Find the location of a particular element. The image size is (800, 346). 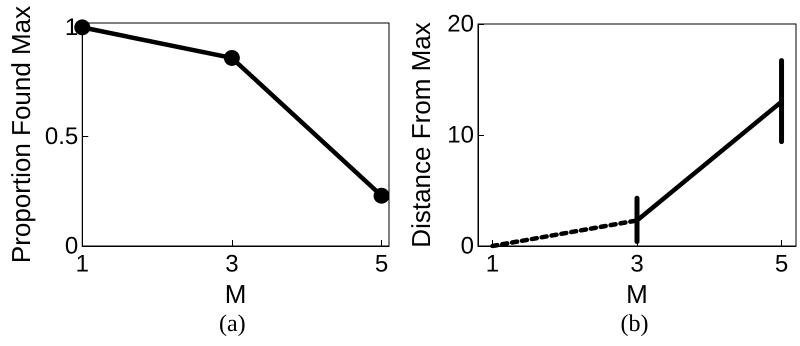

y-tick-label: 20 is located at coordinates (460, 24).